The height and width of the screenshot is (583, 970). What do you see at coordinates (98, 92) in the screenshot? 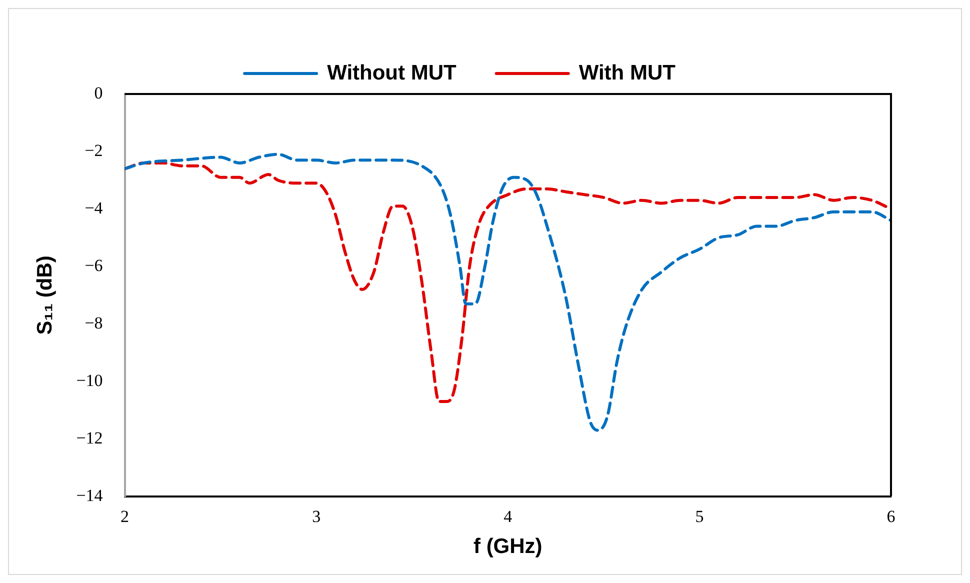
I see `y-tick-label: 0` at bounding box center [98, 92].